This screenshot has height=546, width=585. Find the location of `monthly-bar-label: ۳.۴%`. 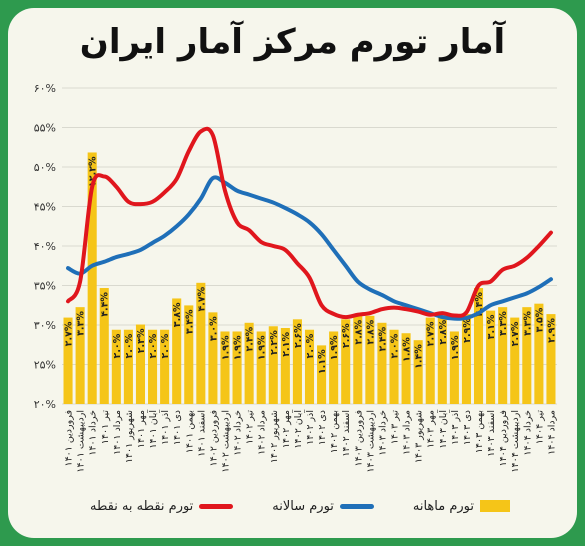

monthly-bar-label: ۳.۴% is located at coordinates (189, 321).